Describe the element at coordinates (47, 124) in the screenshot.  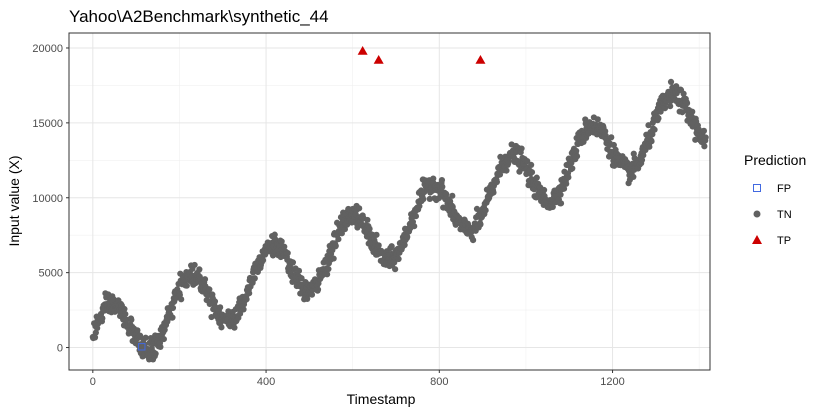
I see `y-tick-label: 15000` at that location.